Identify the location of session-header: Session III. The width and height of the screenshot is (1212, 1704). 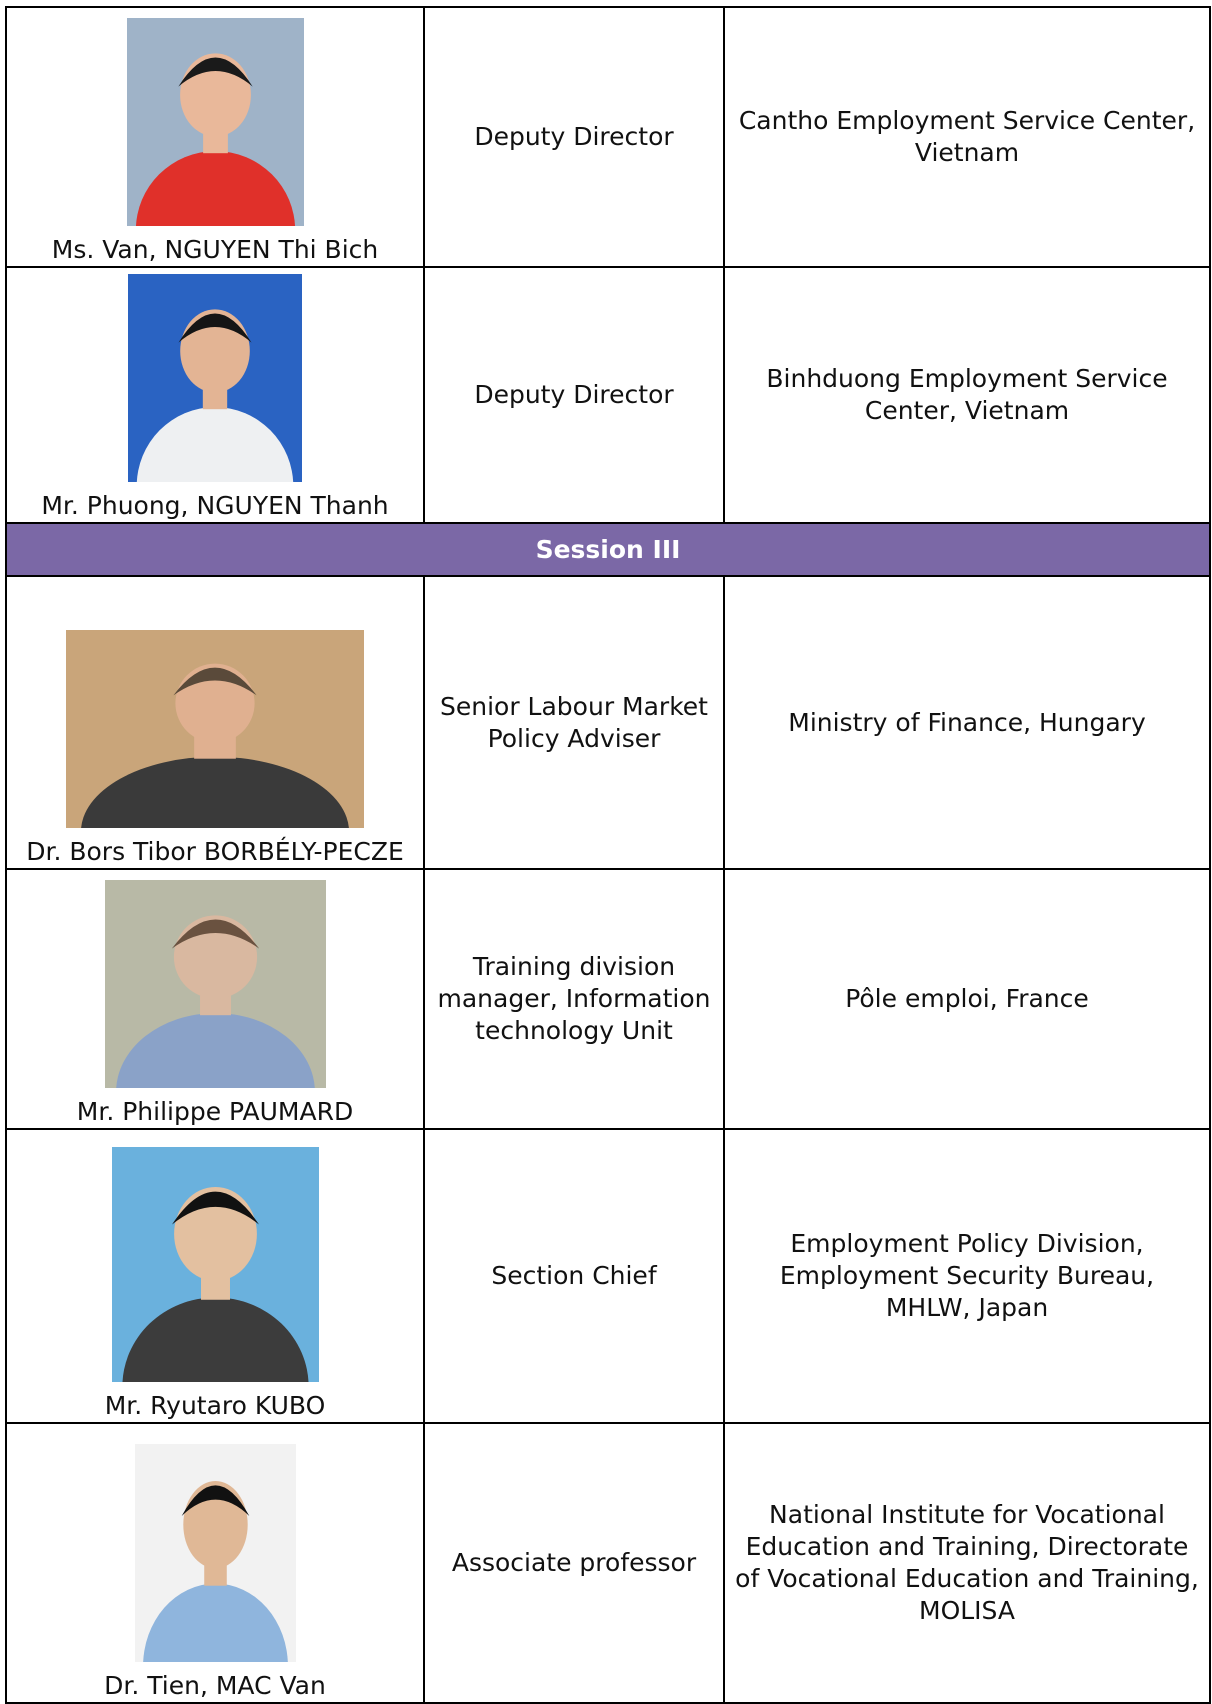
(608, 549).